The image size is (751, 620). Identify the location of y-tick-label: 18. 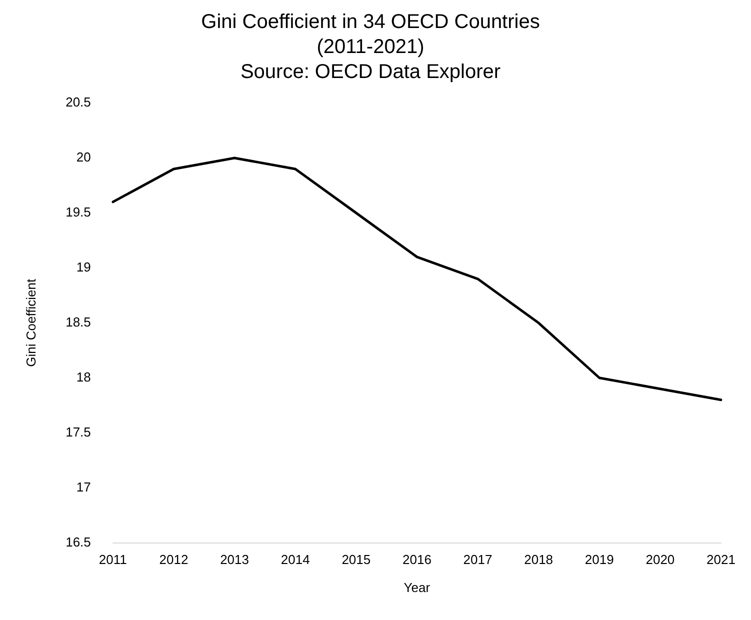
(83, 376).